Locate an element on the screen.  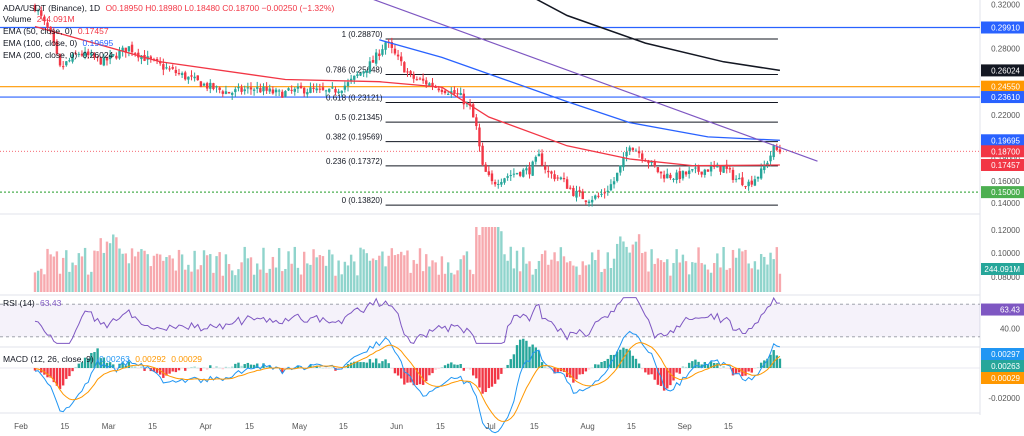
legend-macd-value-1: 0.00263 is located at coordinates (114, 359).